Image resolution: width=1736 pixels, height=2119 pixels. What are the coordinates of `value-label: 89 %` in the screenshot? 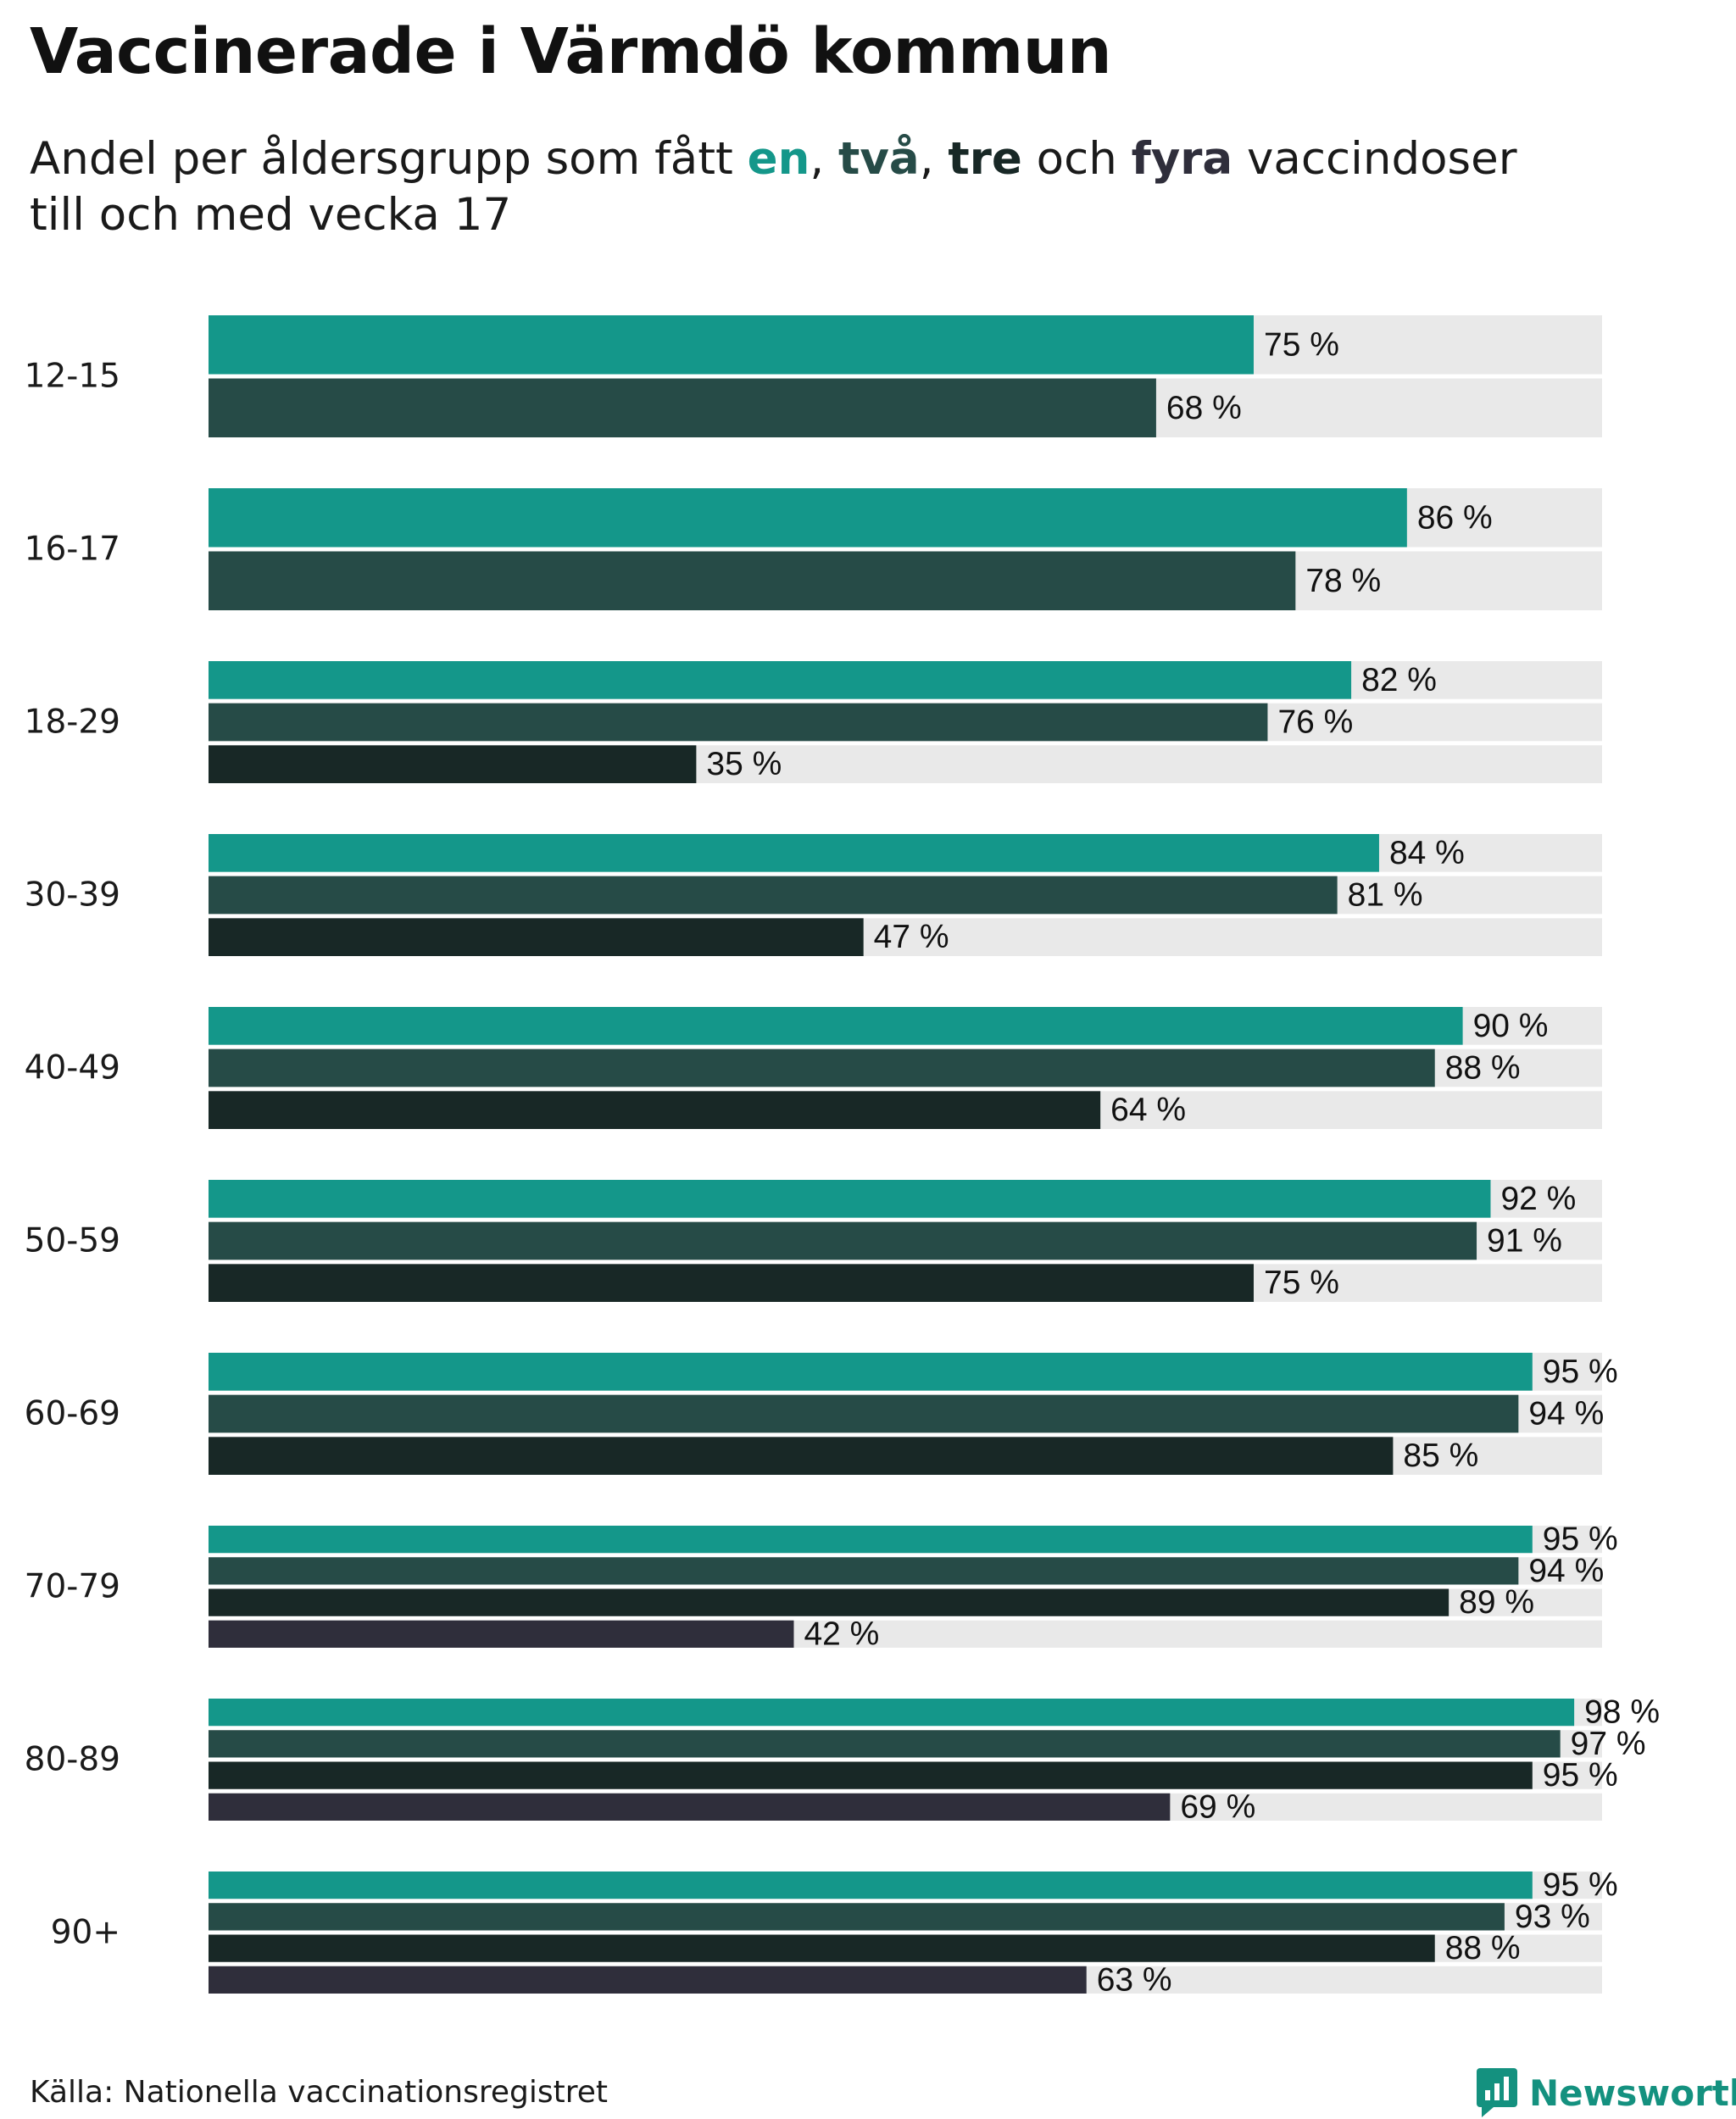 It's located at (1496, 1603).